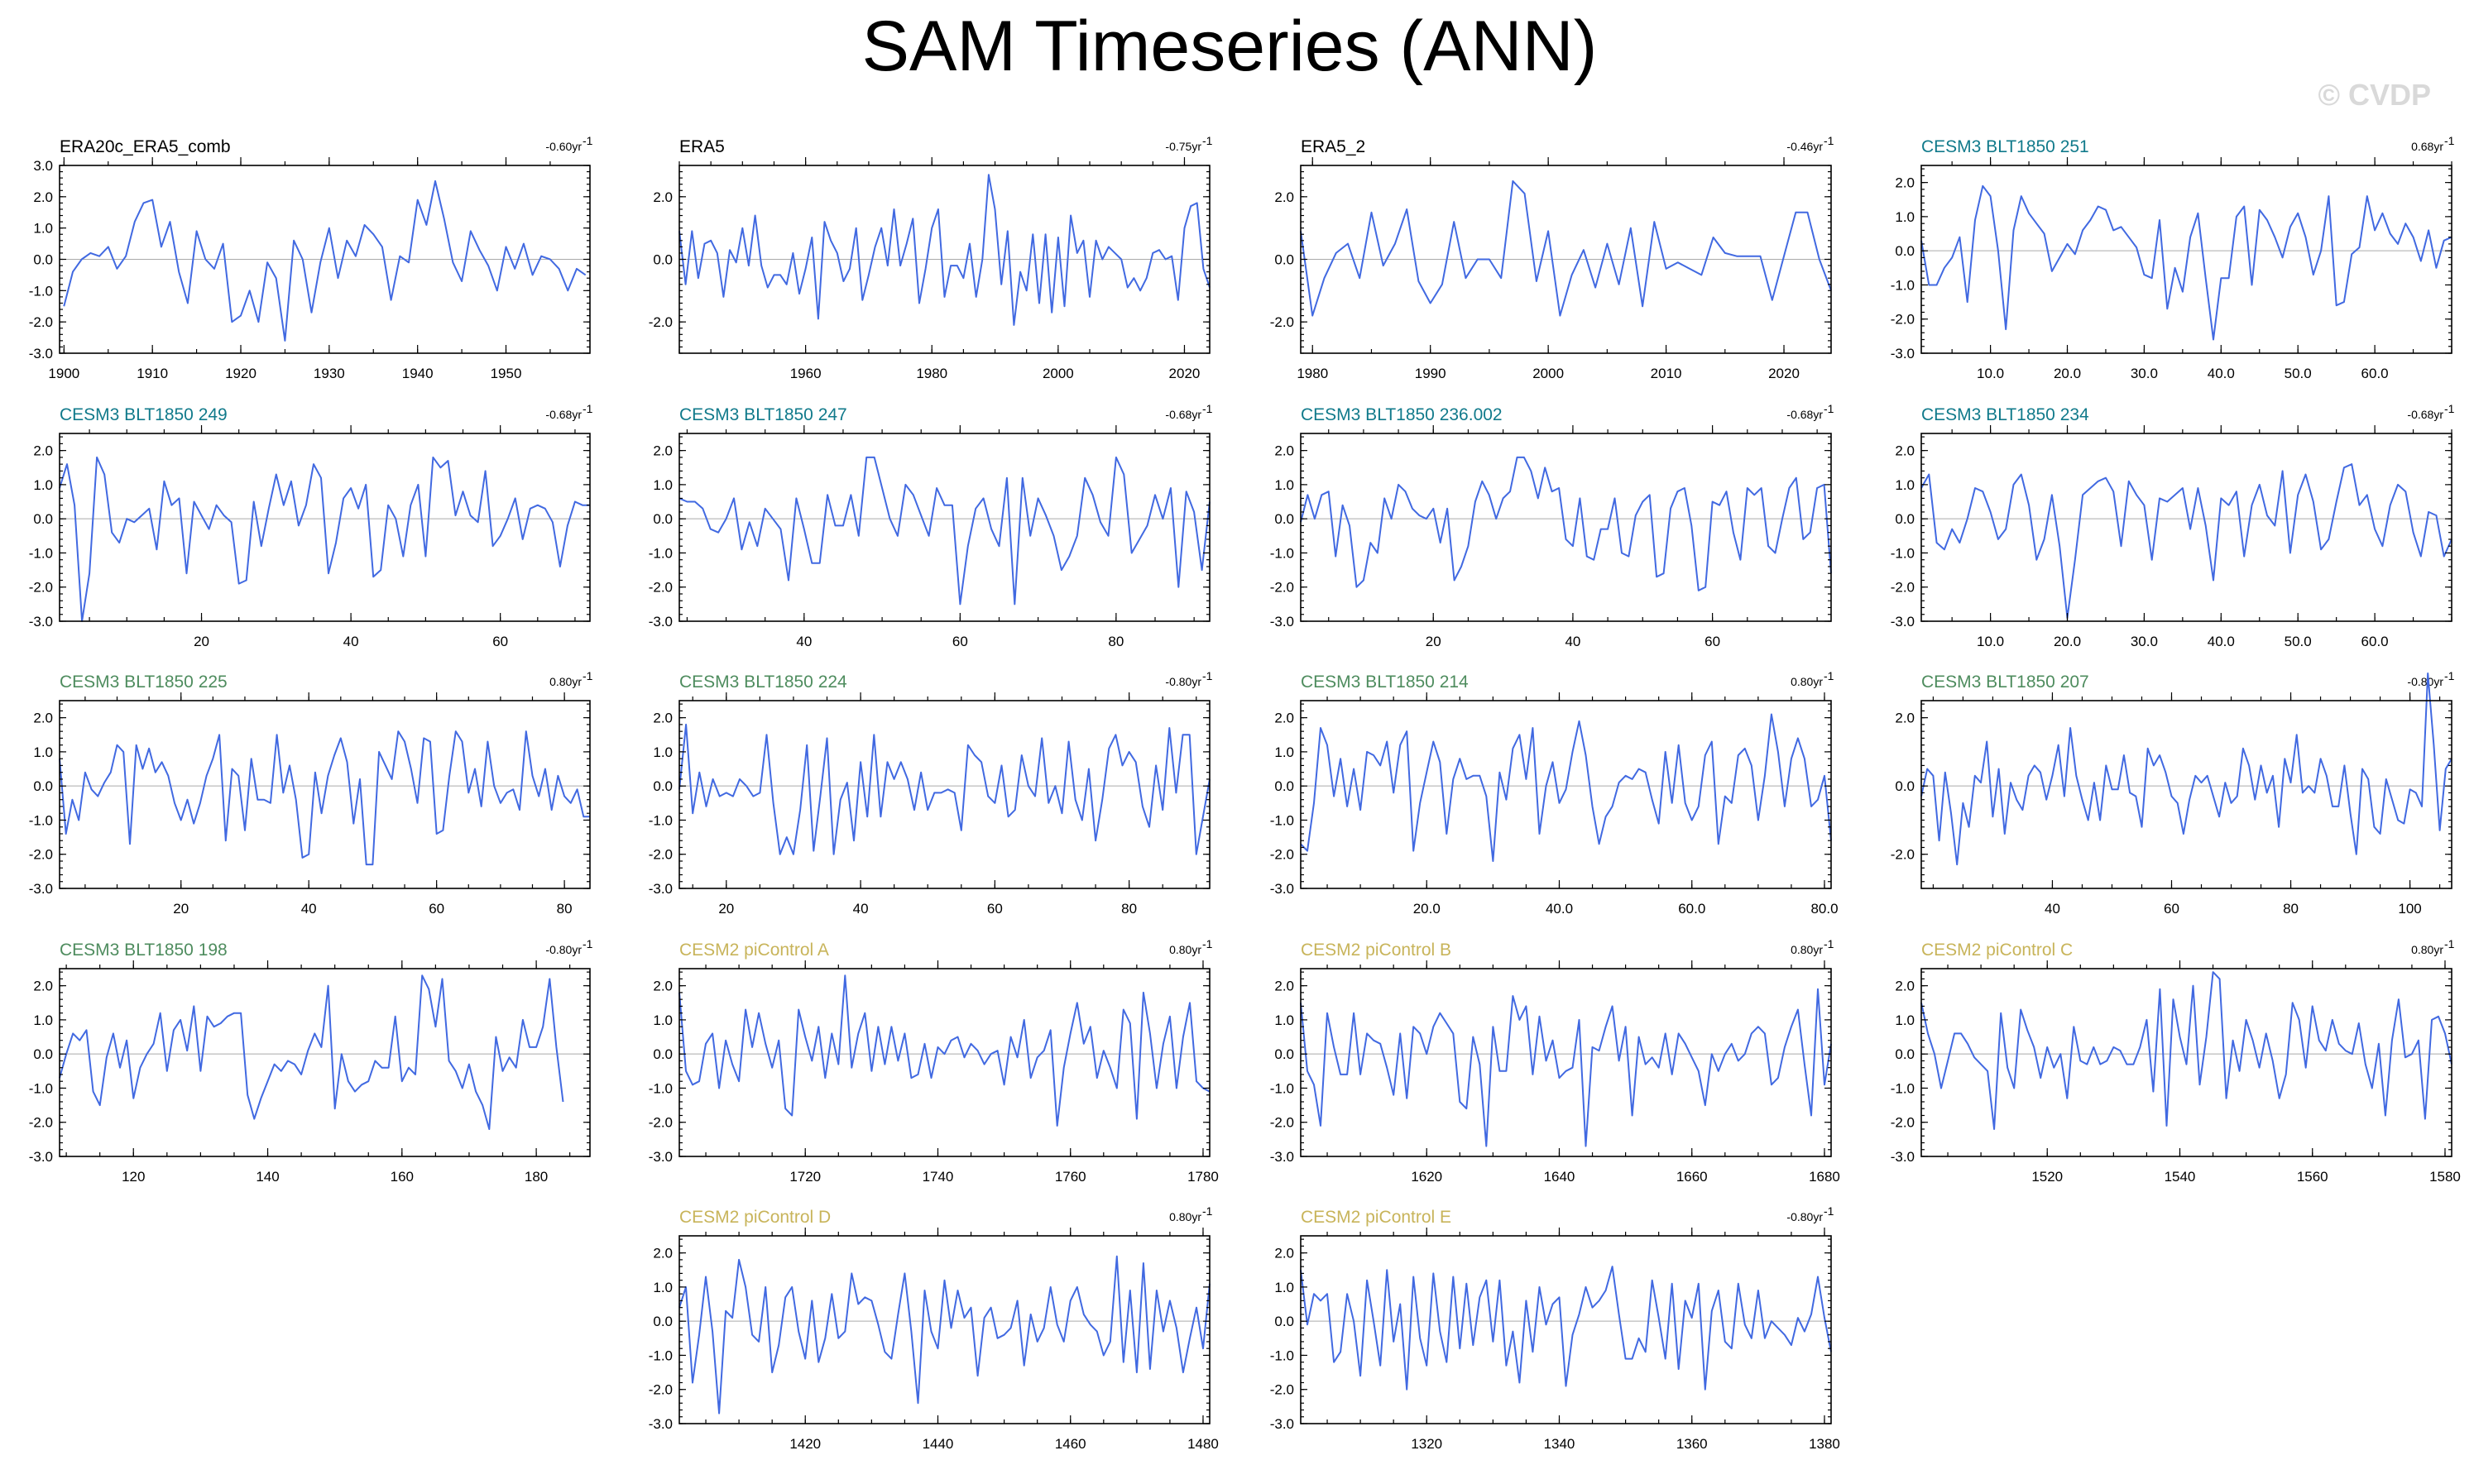 Image resolution: width=2474 pixels, height=1484 pixels. I want to click on x-tick-label: 1740, so click(939, 1177).